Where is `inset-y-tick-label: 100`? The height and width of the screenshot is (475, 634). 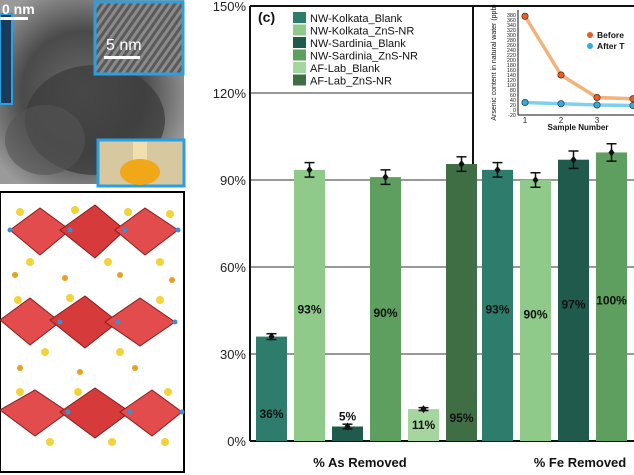
inset-y-tick-label: 100 is located at coordinates (511, 86).